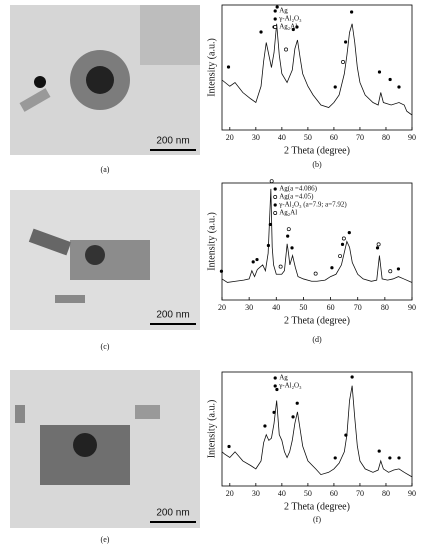  I want to click on panel-label: (b), so click(317, 164).